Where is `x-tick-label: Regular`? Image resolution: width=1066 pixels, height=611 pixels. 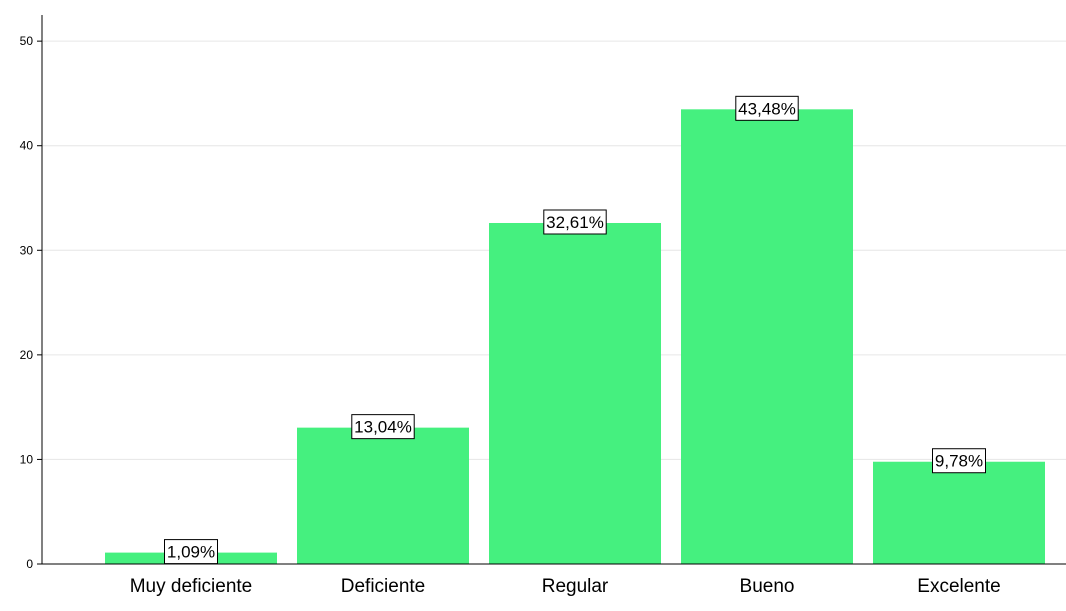 x-tick-label: Regular is located at coordinates (575, 586).